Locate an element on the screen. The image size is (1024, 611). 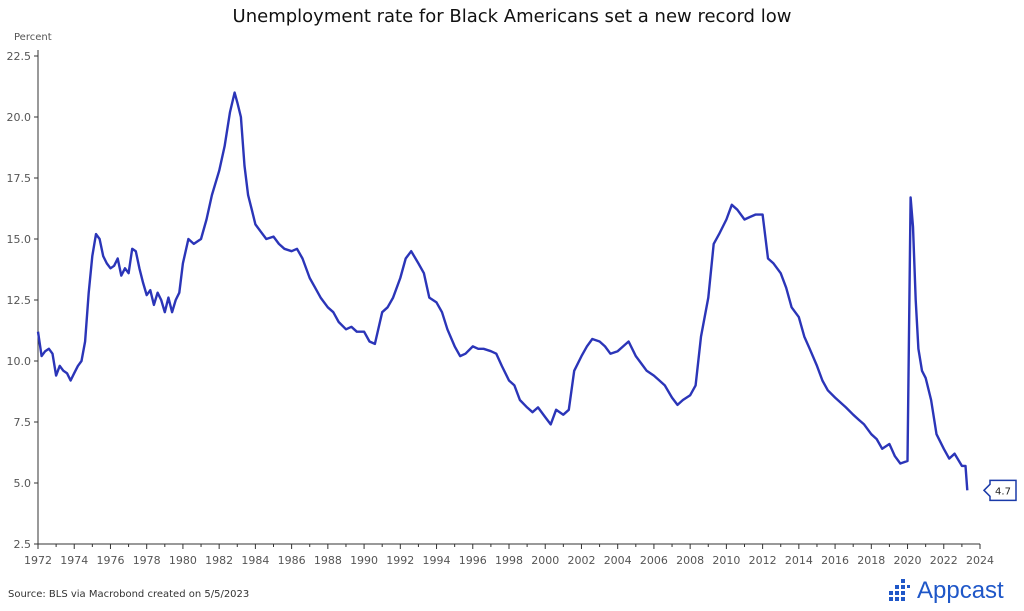
y-tick-label: 2.5 is located at coordinates (23, 544).